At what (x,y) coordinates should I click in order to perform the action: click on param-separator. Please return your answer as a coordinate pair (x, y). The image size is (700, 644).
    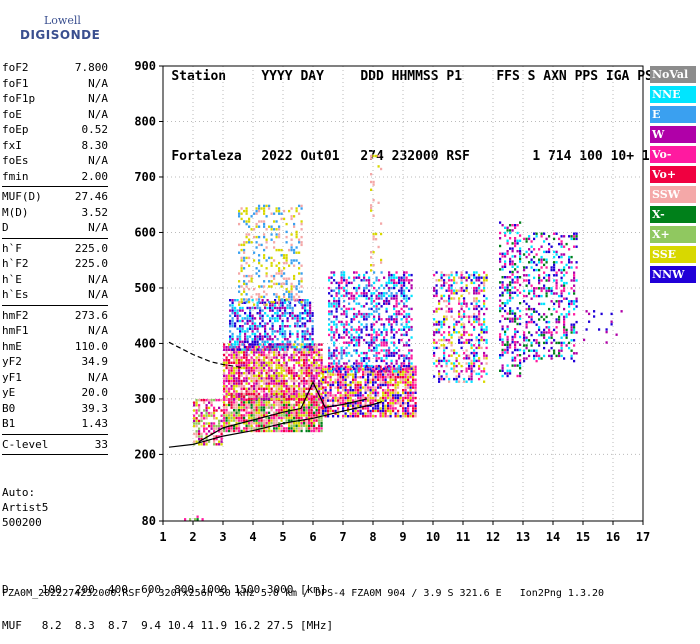
    Looking at the image, I should click on (55, 186).